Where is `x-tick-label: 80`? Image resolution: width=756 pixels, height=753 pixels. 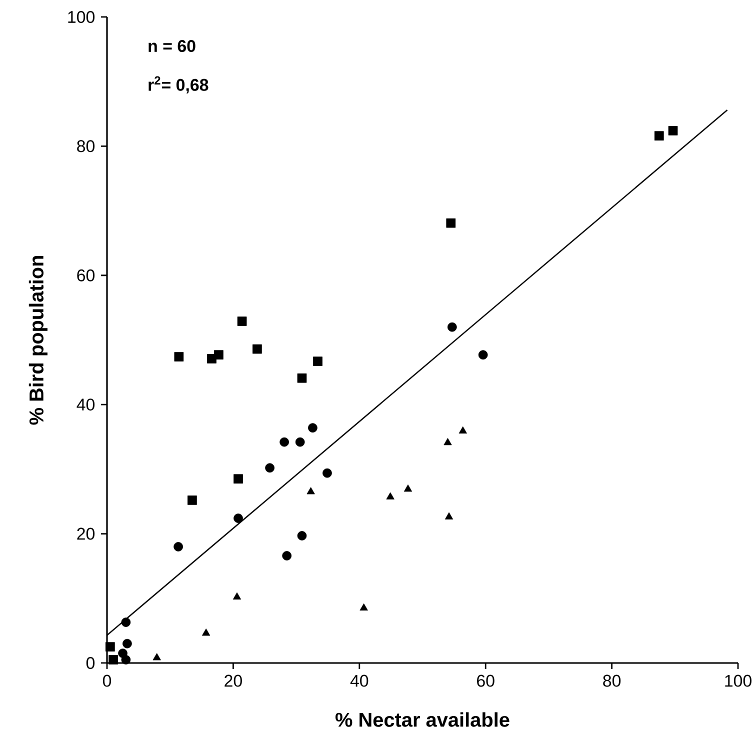
x-tick-label: 80 is located at coordinates (612, 680).